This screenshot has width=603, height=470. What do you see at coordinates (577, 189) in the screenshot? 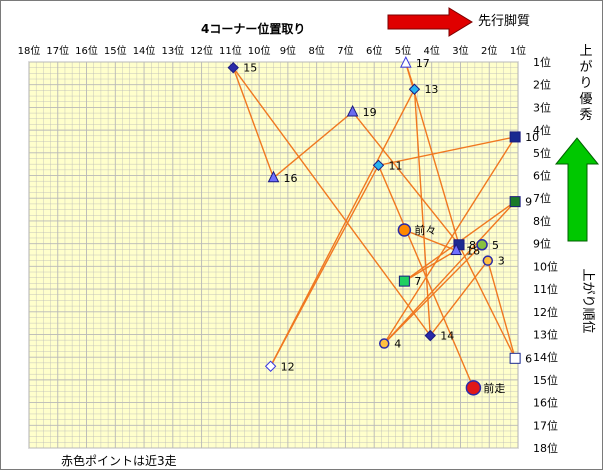
I see `green-arrow` at bounding box center [577, 189].